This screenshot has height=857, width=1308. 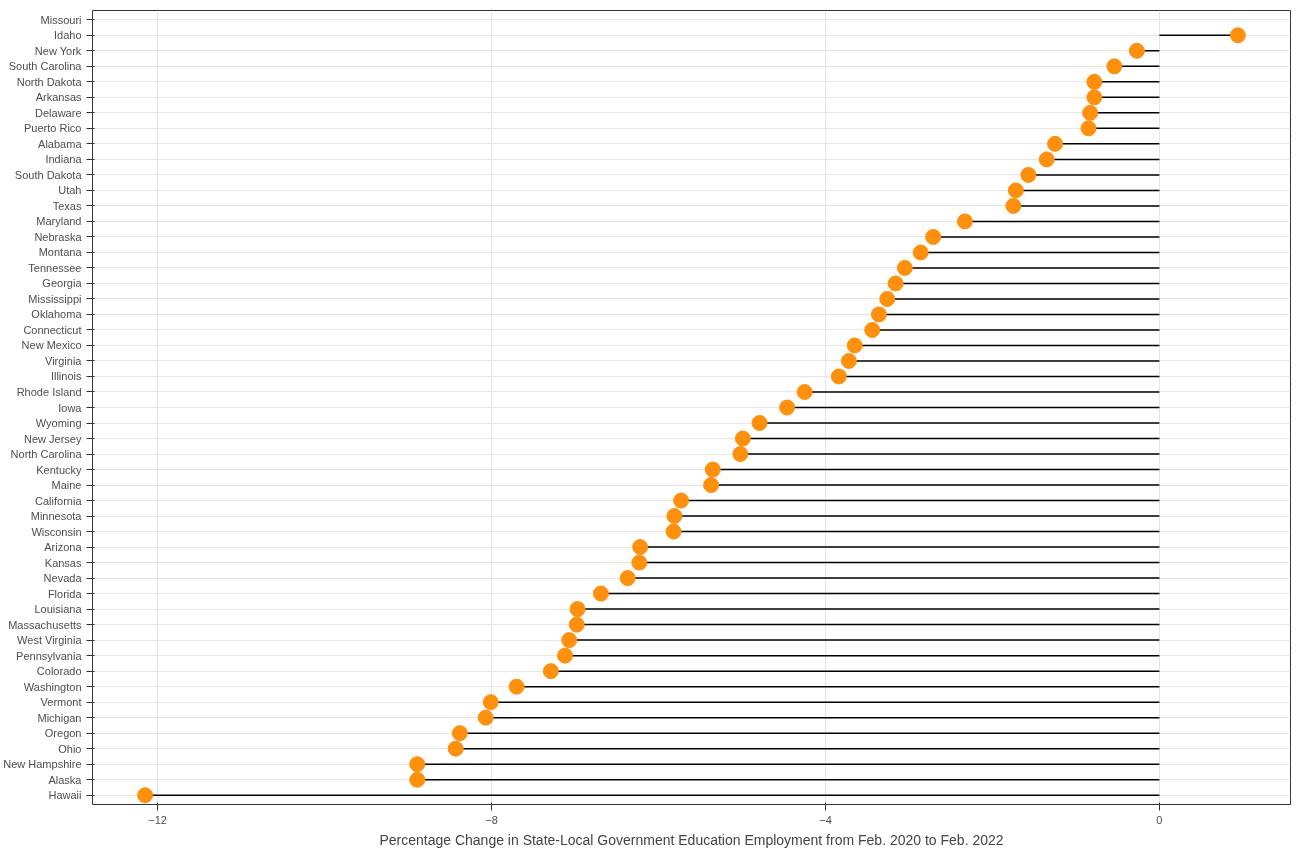 What do you see at coordinates (58, 423) in the screenshot?
I see `y-tick-label: Wyoming` at bounding box center [58, 423].